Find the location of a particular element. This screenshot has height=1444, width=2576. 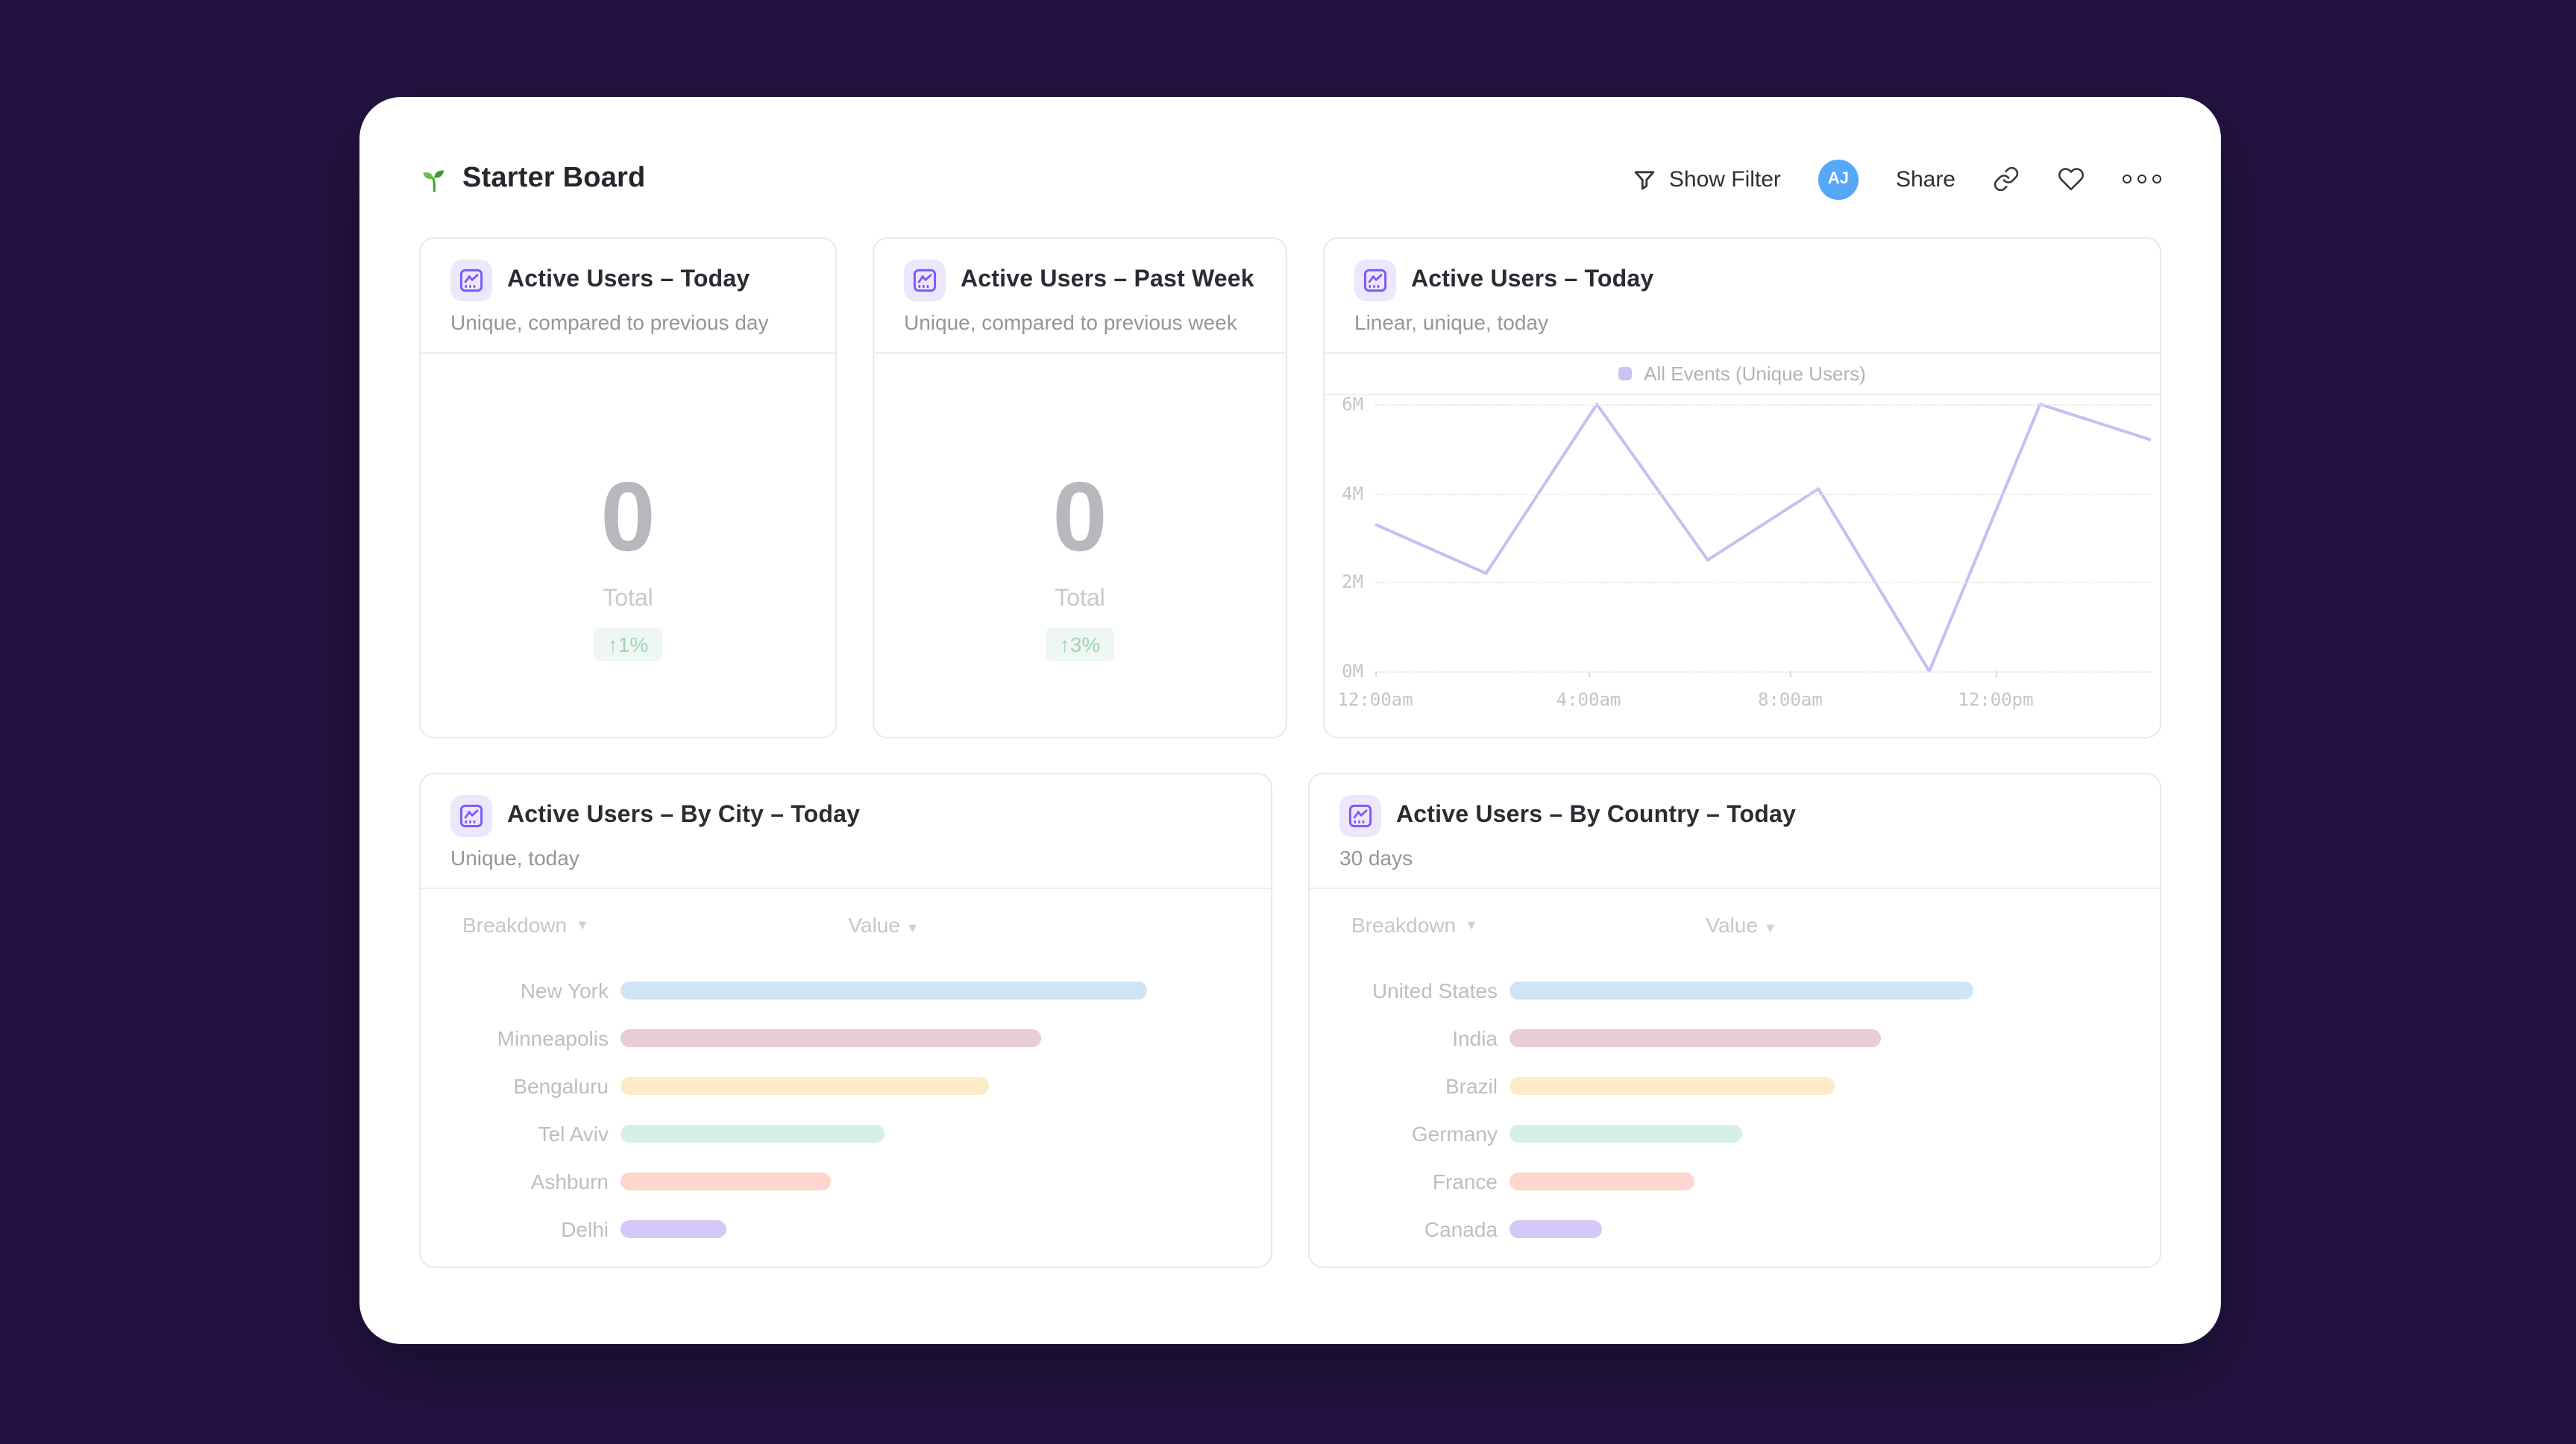

seedling-icon is located at coordinates (434, 179).